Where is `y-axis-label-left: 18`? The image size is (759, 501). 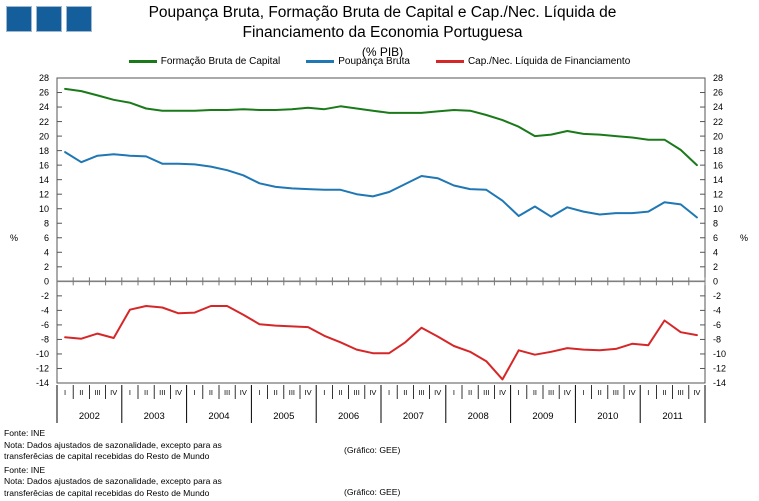 y-axis-label-left: 18 is located at coordinates (44, 151).